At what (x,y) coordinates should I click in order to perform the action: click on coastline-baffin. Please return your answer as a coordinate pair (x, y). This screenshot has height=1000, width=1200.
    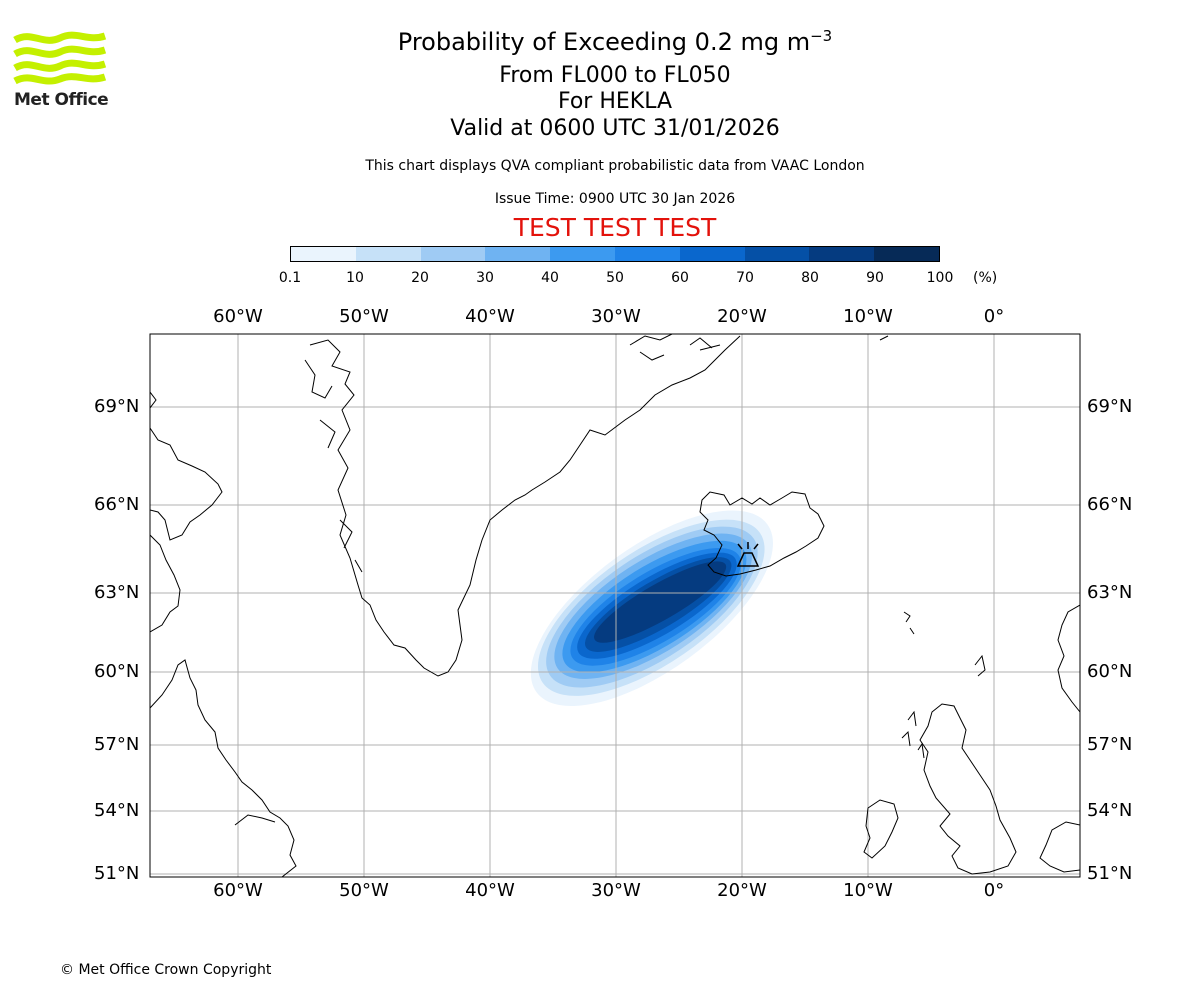
    Looking at the image, I should click on (186, 512).